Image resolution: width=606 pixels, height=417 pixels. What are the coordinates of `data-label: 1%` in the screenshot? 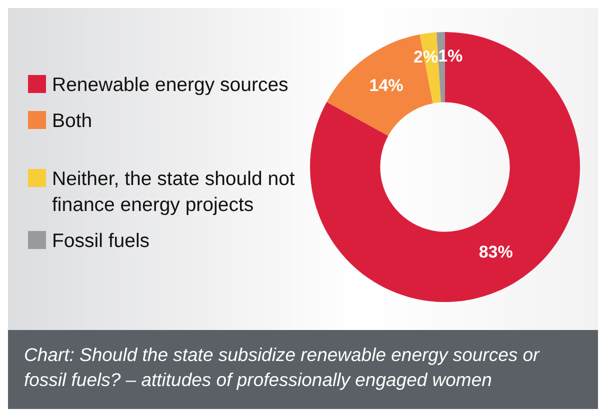 It's located at (450, 56).